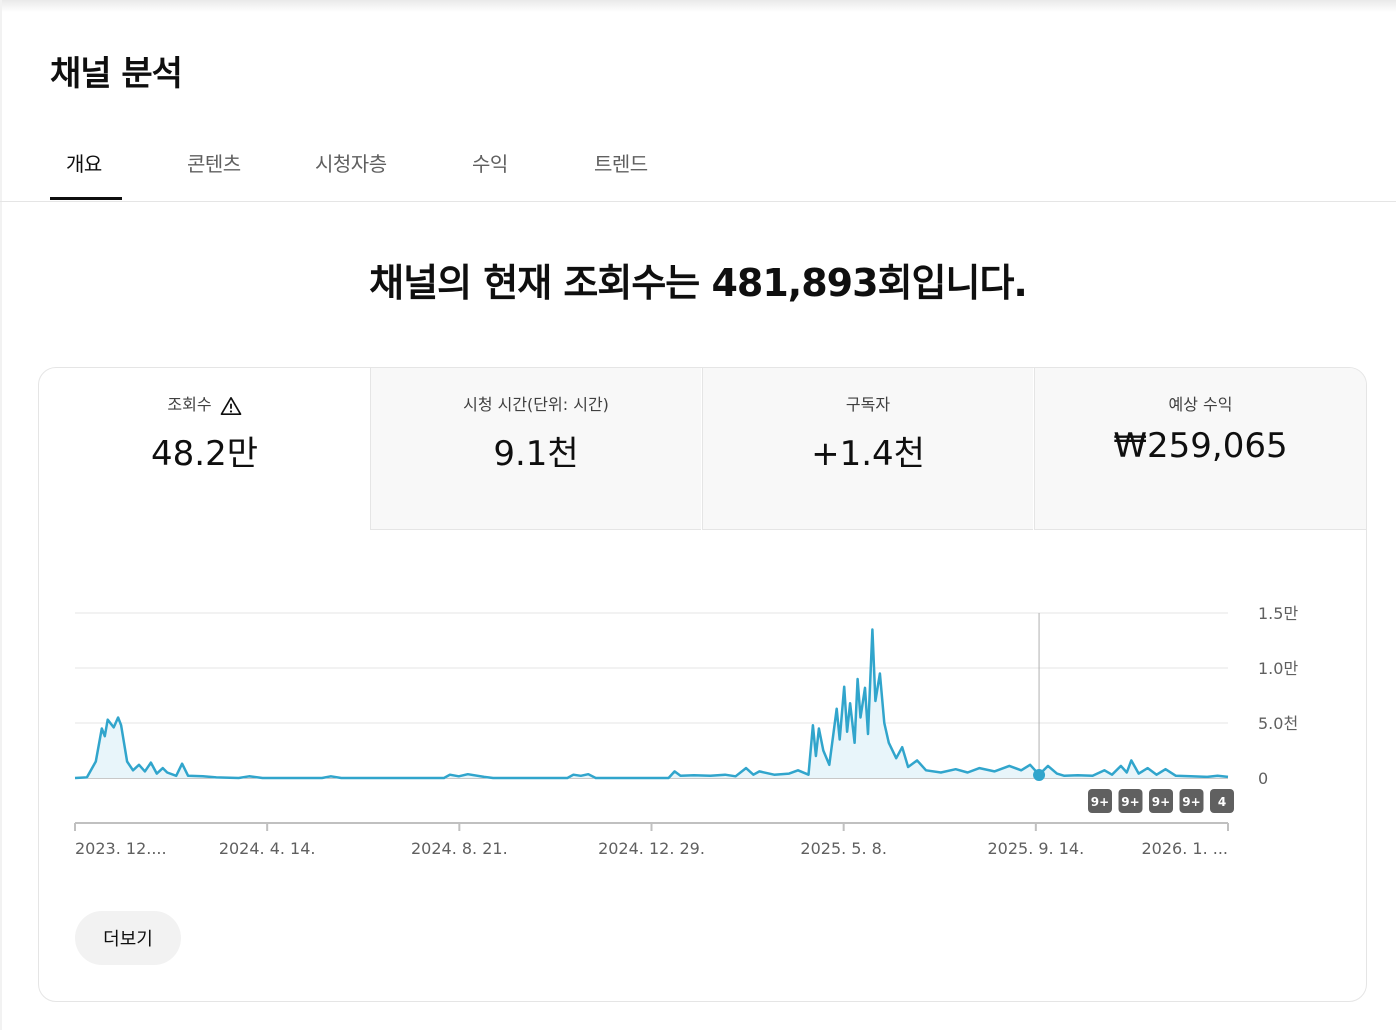 The image size is (1396, 1030). Describe the element at coordinates (1278, 613) in the screenshot. I see `y-tick-label: 1.5만` at that location.